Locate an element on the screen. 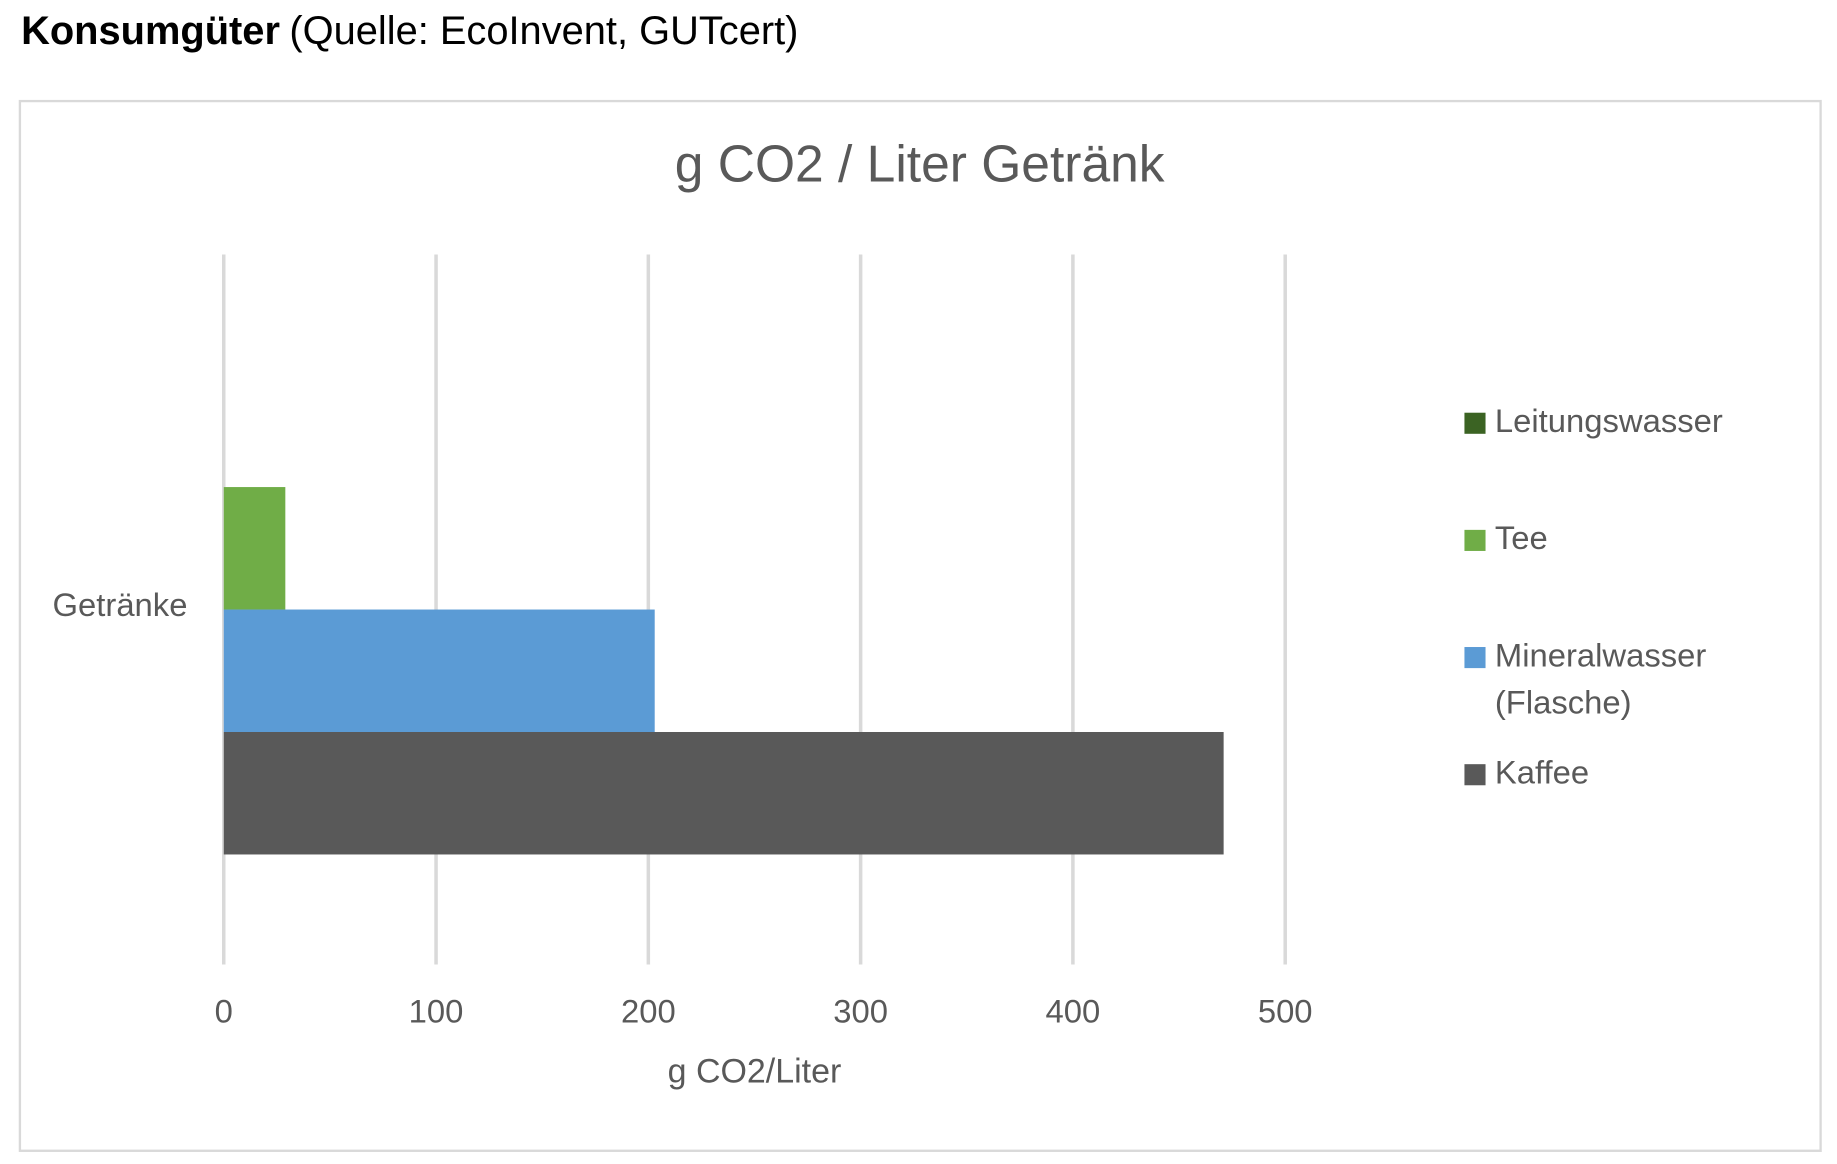  page-header: Konsumgüter (Quelle: EcoInvent, GUTcert) is located at coordinates (409, 31).